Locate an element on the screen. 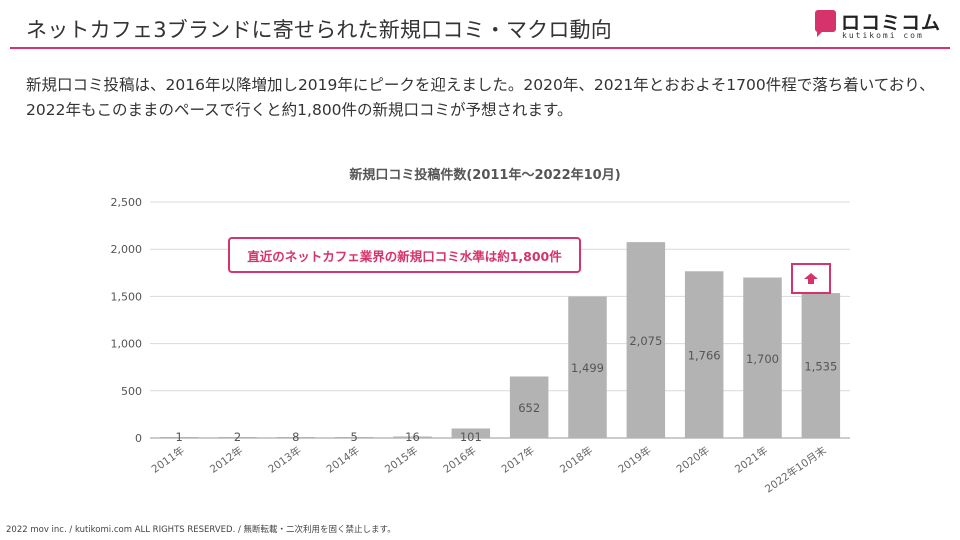 Image resolution: width=960 pixels, height=540 pixels. x-tick-label: 2012年 is located at coordinates (226, 460).